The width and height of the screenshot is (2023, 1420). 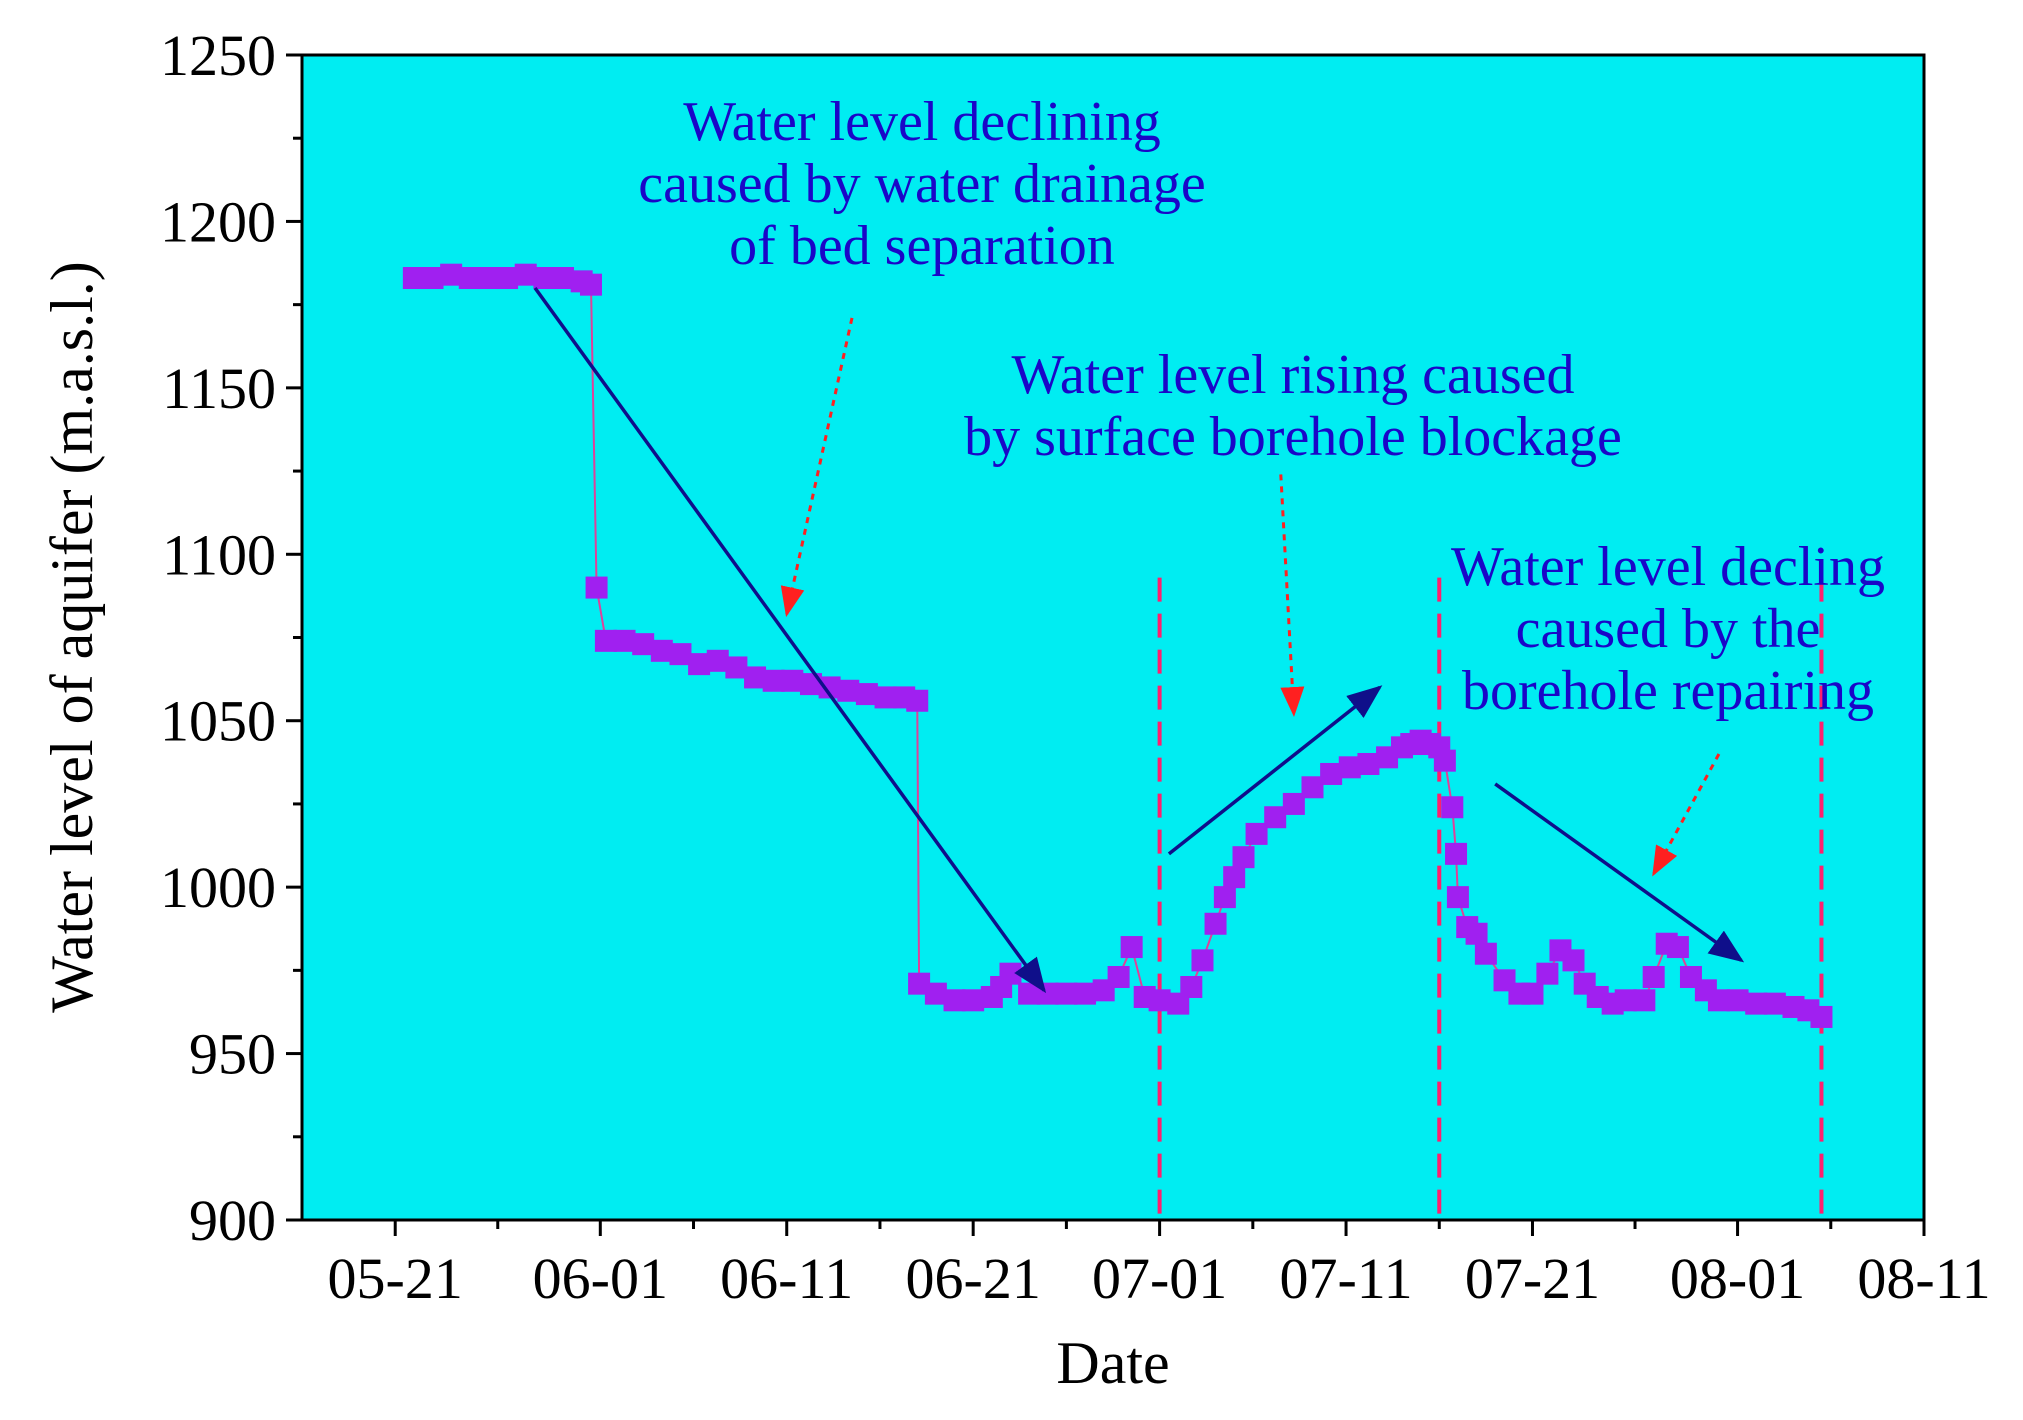 What do you see at coordinates (922, 246) in the screenshot?
I see `annotation-1-line: of bed separation` at bounding box center [922, 246].